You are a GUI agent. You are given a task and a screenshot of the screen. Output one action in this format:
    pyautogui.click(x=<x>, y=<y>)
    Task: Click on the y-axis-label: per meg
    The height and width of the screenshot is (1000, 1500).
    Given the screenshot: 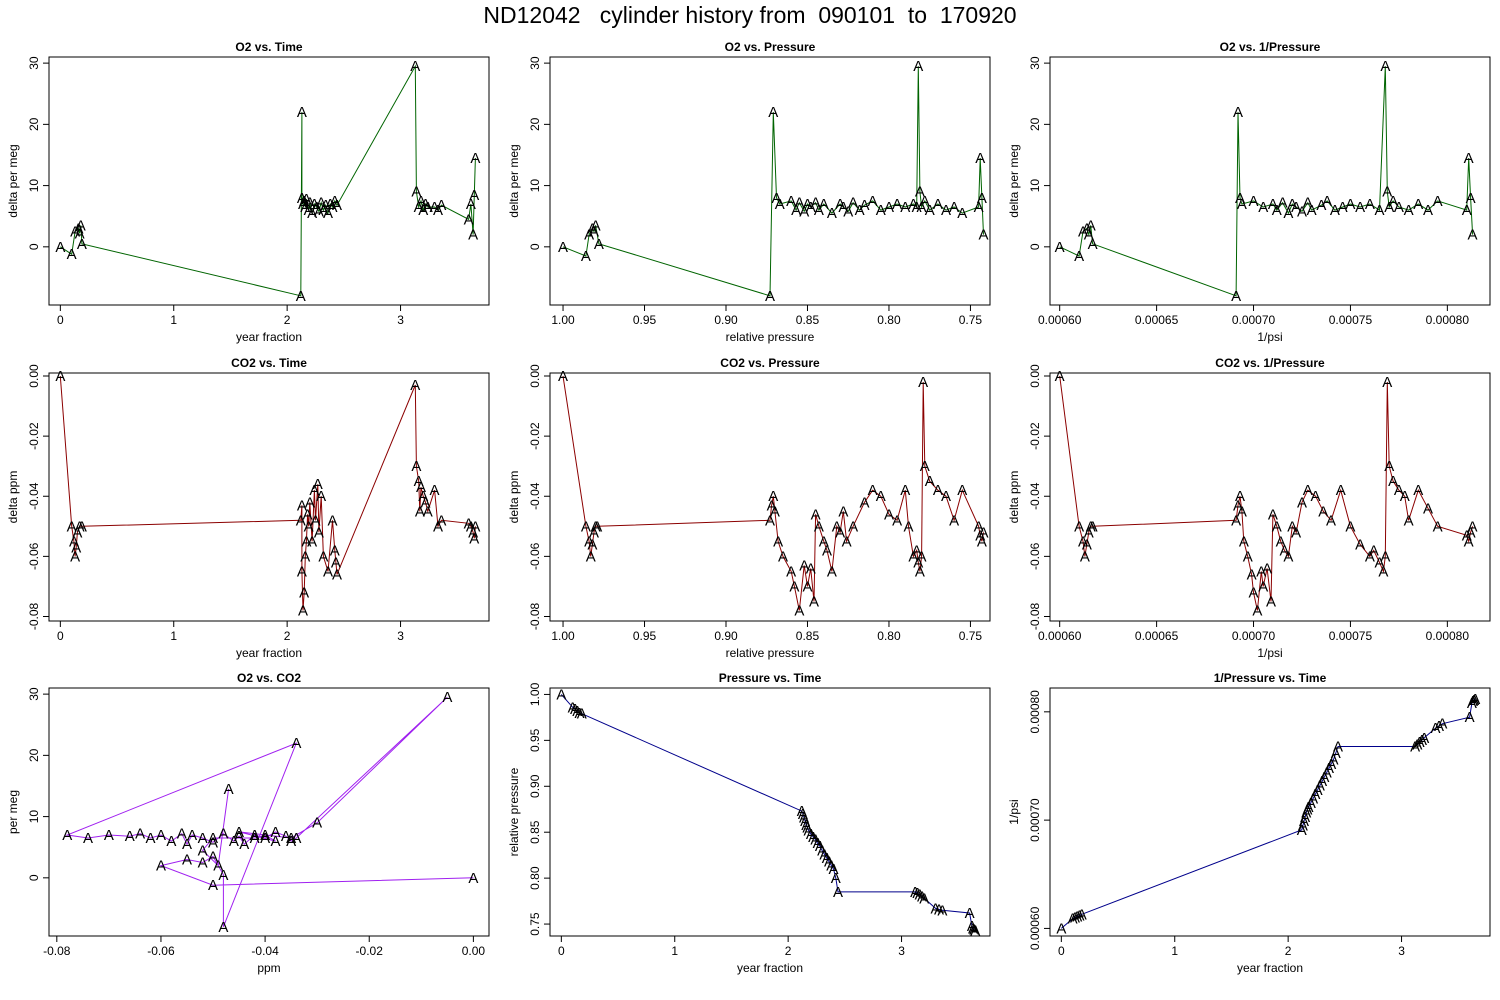 What is the action you would take?
    pyautogui.click(x=13, y=812)
    